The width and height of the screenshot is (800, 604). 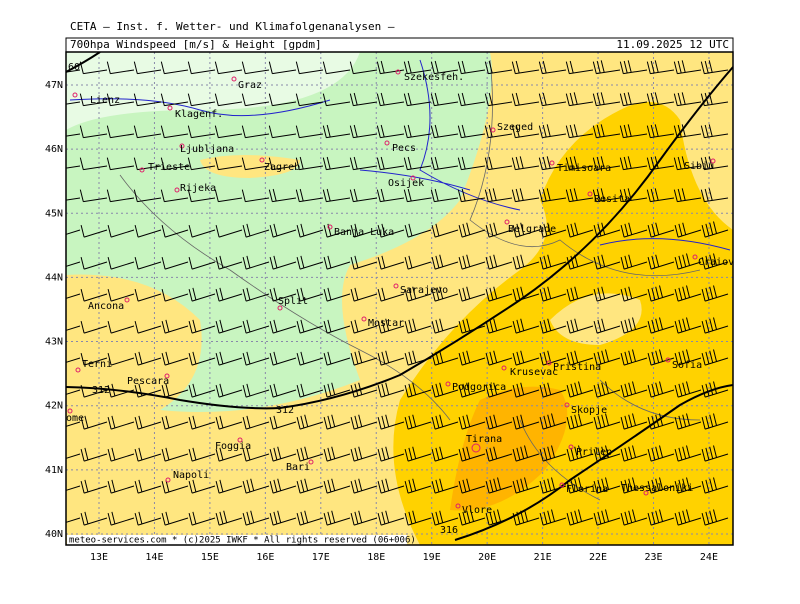 I want to click on lon-label: 15E, so click(x=210, y=557).